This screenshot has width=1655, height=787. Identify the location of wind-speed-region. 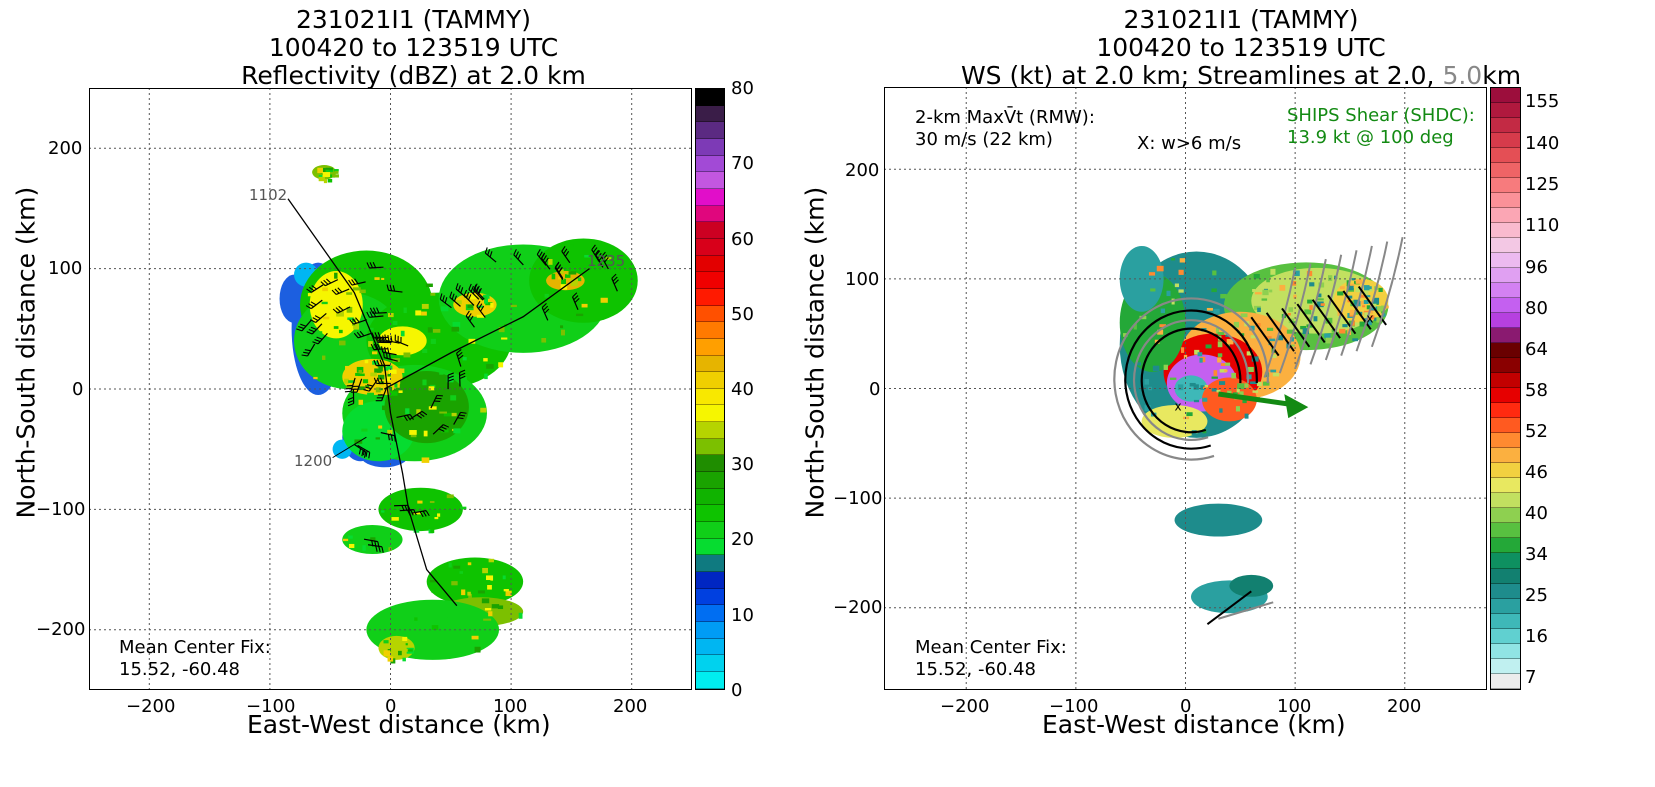
(1141, 278).